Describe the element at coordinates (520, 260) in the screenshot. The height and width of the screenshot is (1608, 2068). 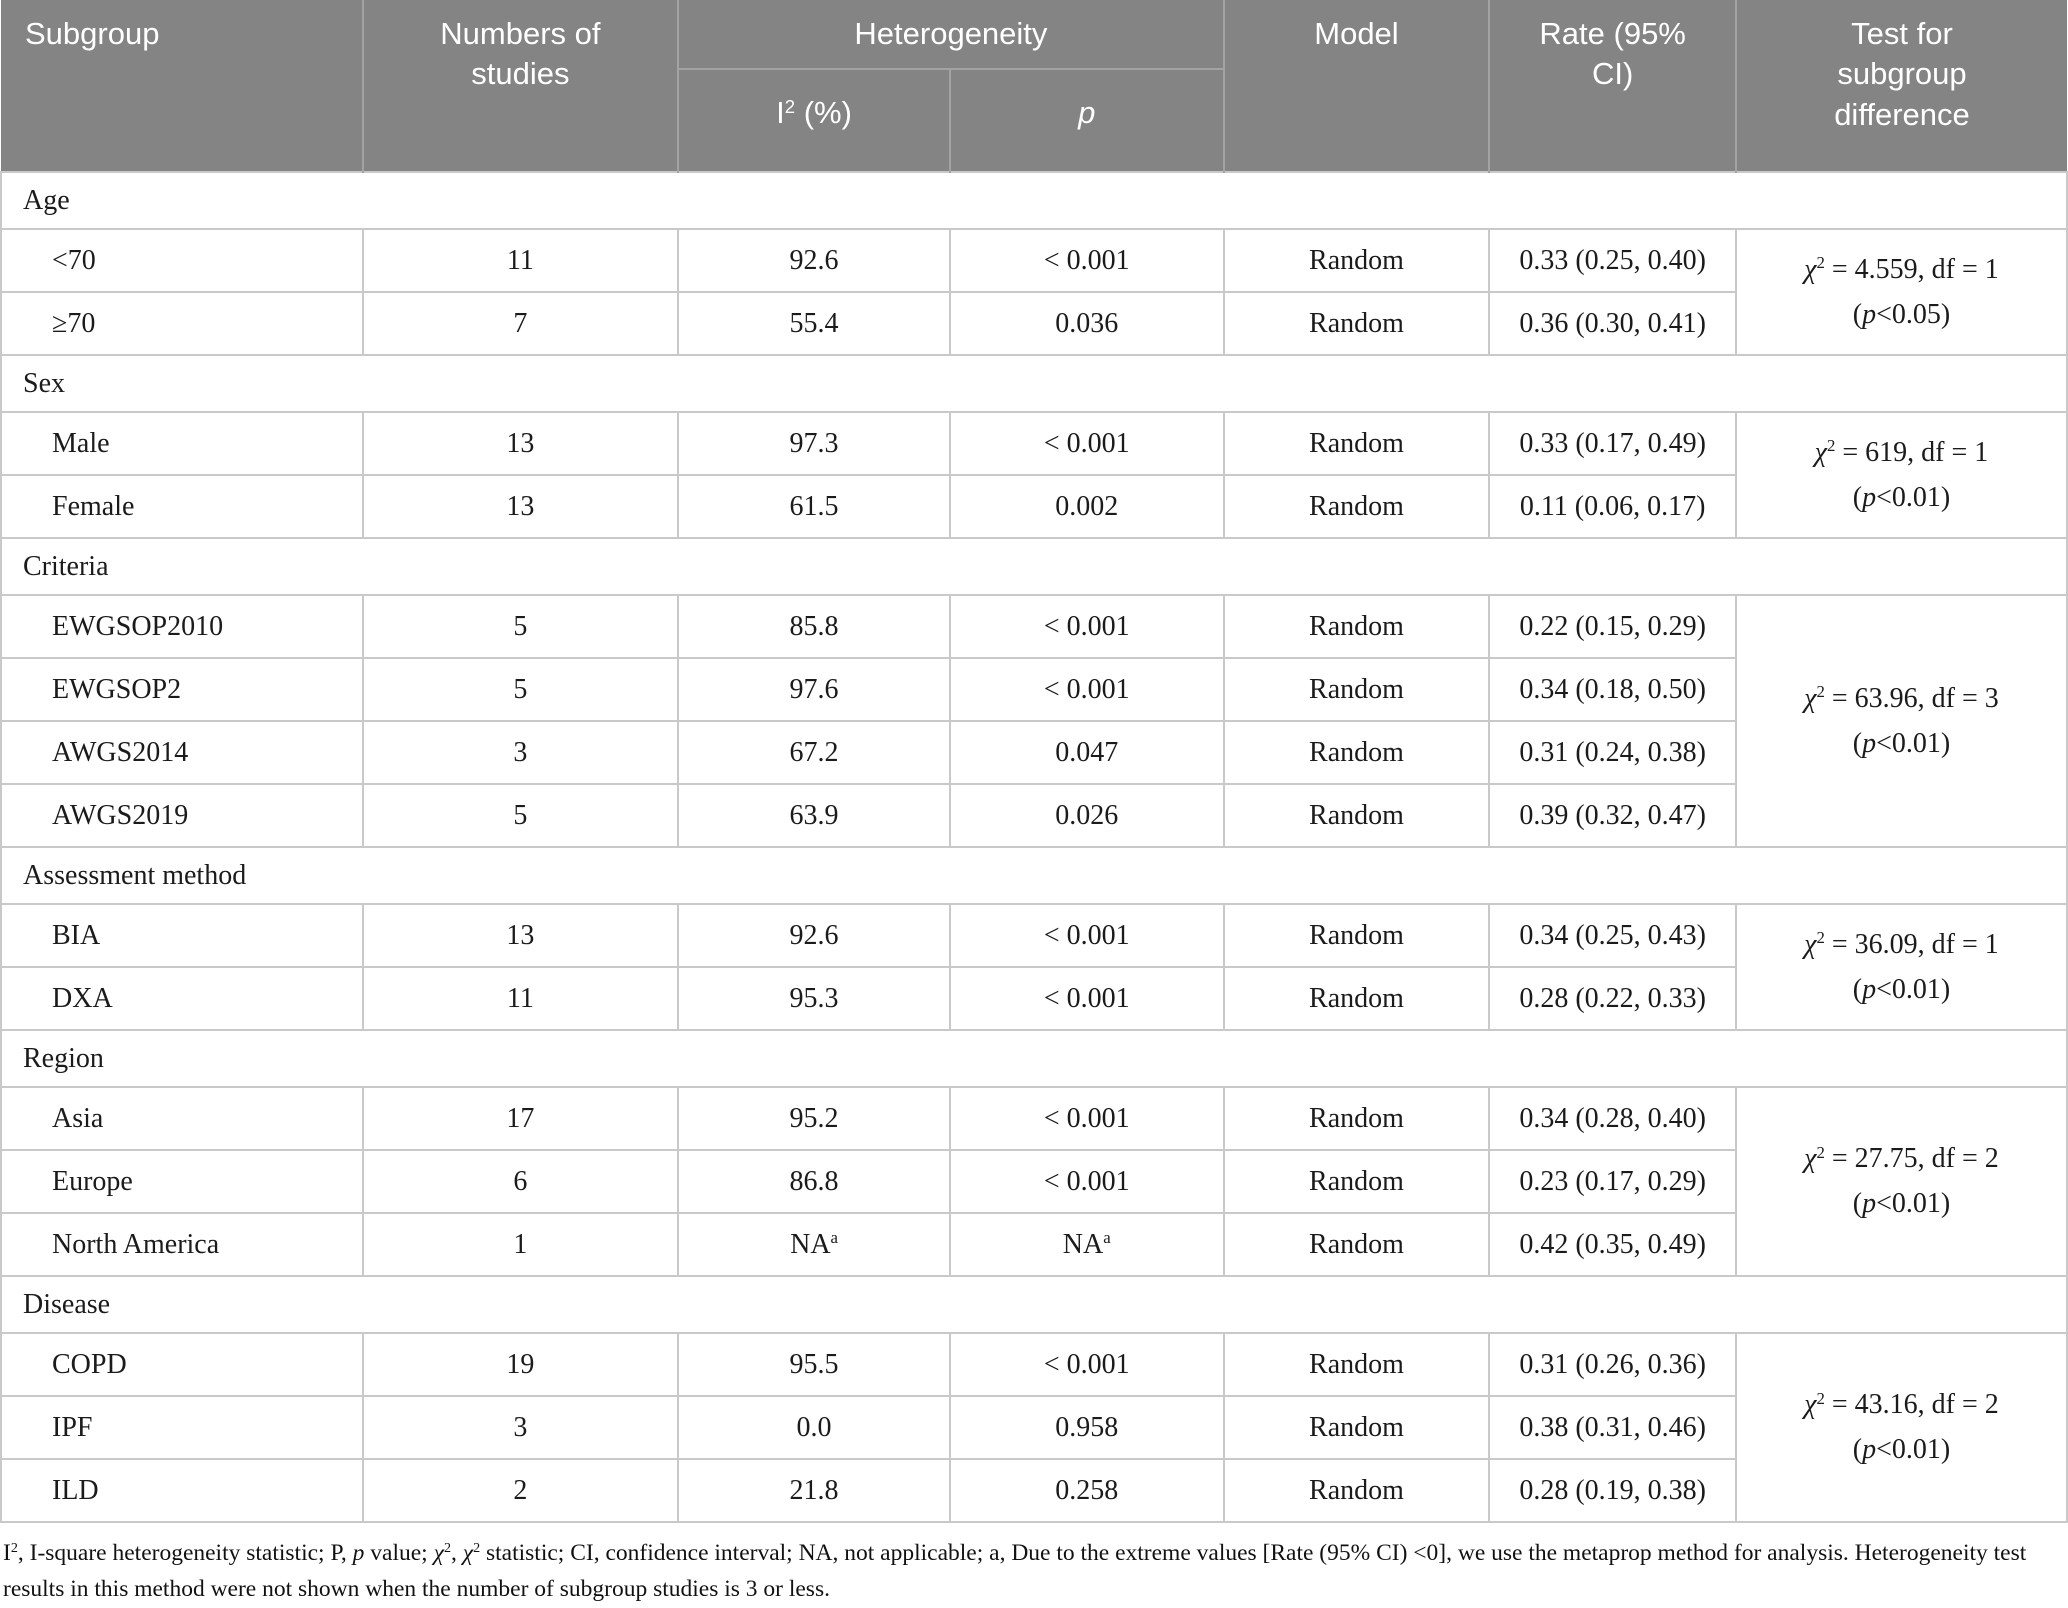
I see `studies-count-cell: 11` at that location.